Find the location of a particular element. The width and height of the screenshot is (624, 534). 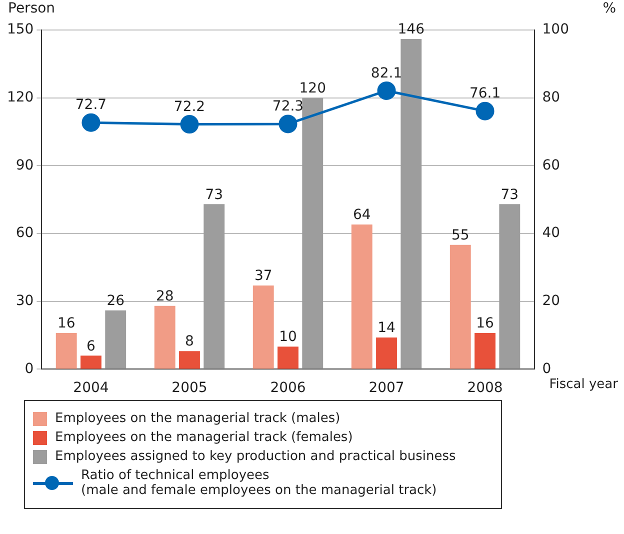

y-tick-label: 90 is located at coordinates (25, 165).